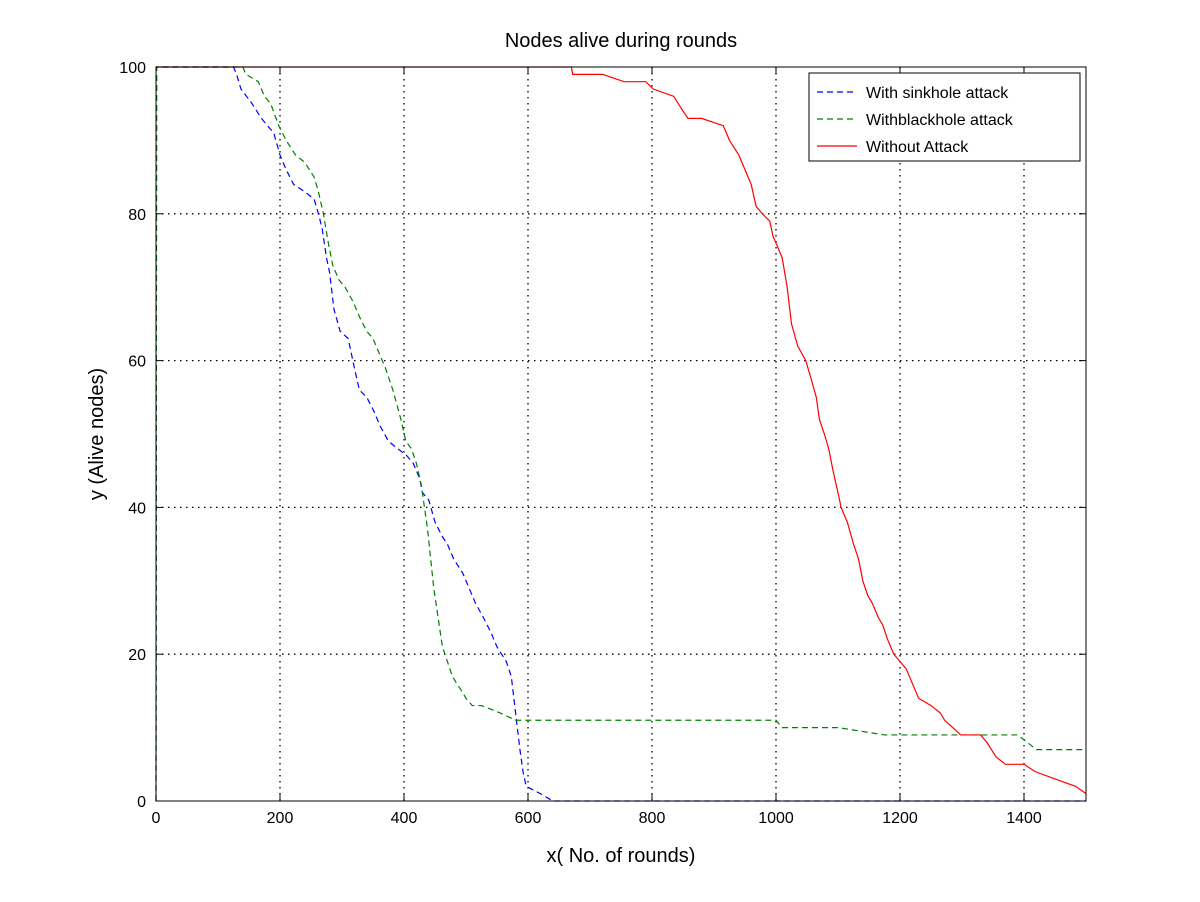 The image size is (1200, 902). Describe the element at coordinates (137, 215) in the screenshot. I see `y-tick-label: 80` at that location.